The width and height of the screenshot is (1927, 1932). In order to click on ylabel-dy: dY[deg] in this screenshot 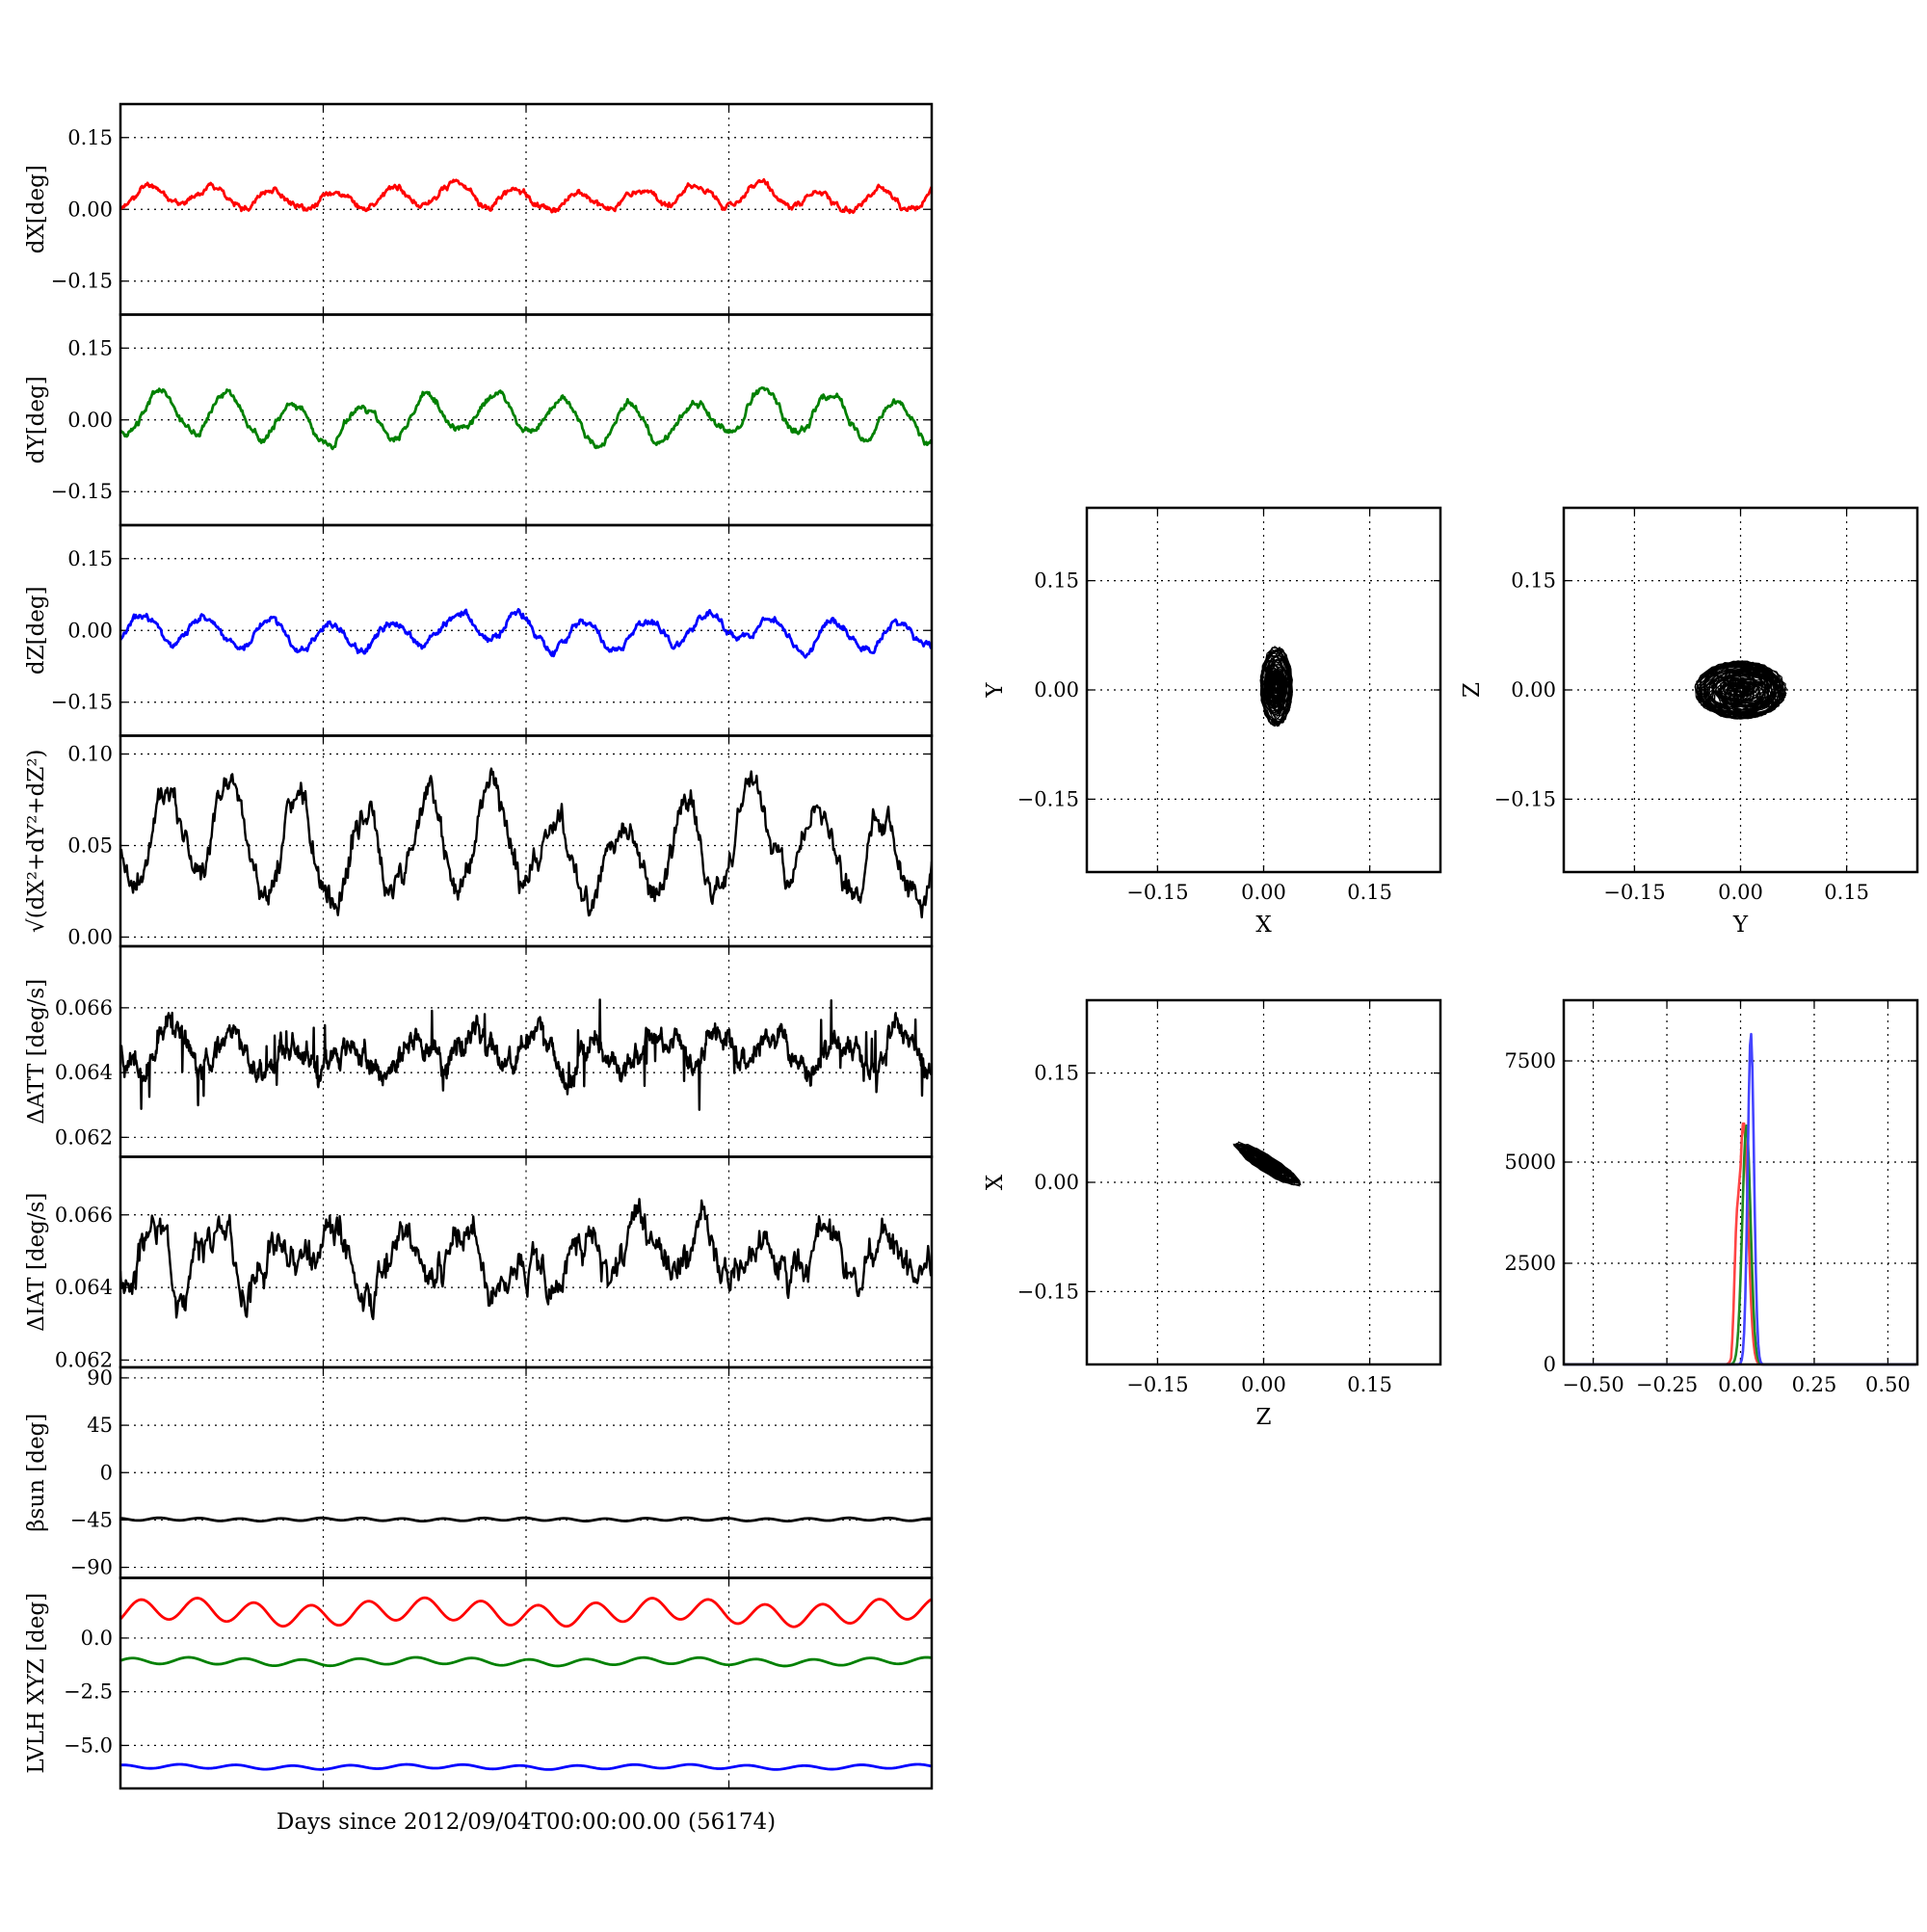, I will do `click(36, 419)`.